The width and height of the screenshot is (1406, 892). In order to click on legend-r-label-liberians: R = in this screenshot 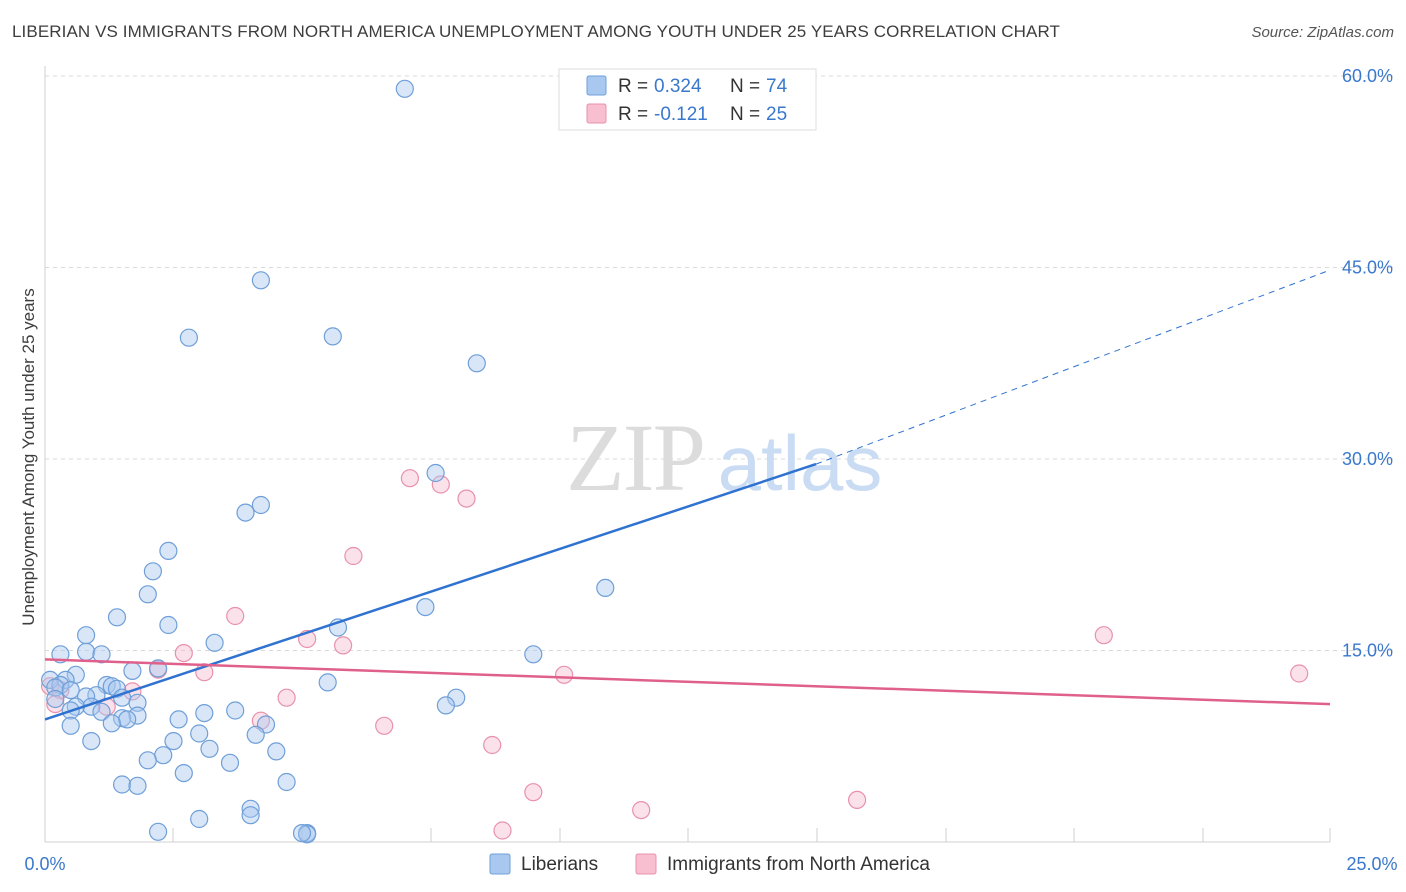, I will do `click(635, 86)`.